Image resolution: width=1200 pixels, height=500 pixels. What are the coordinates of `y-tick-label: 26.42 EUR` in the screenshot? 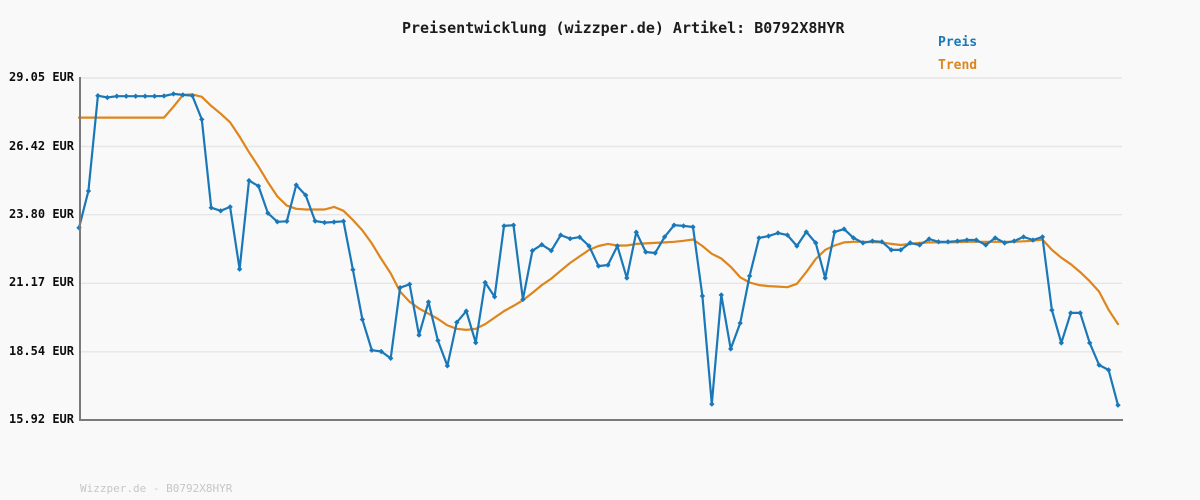 It's located at (41, 145).